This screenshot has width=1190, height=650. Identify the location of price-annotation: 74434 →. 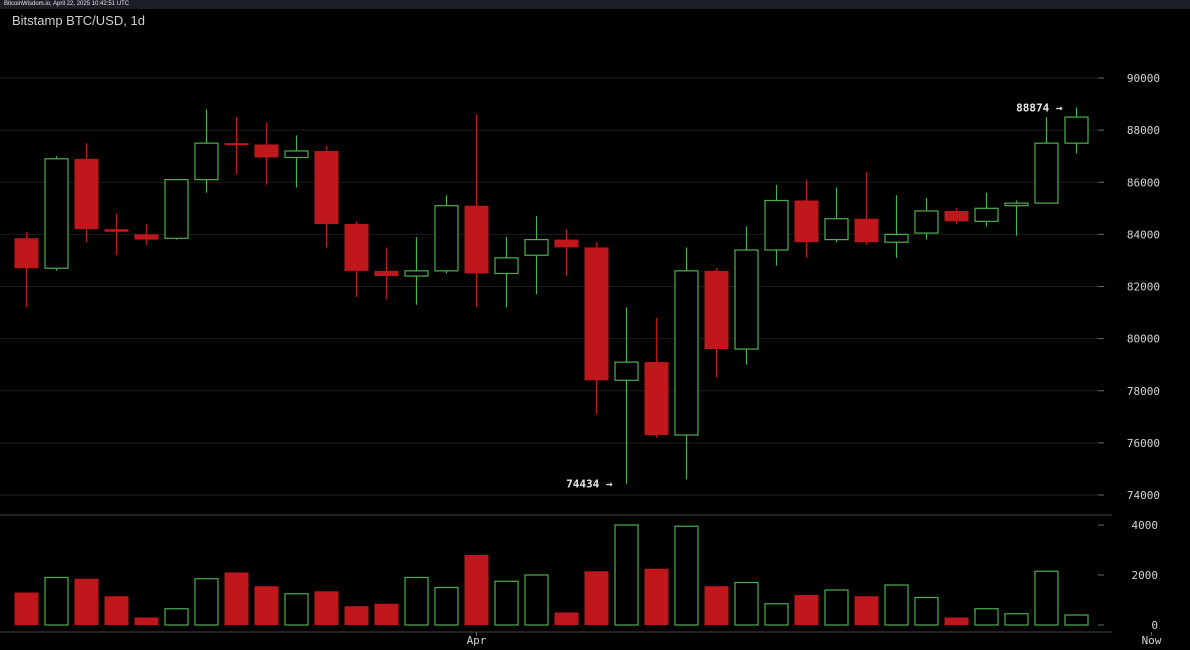
(589, 484).